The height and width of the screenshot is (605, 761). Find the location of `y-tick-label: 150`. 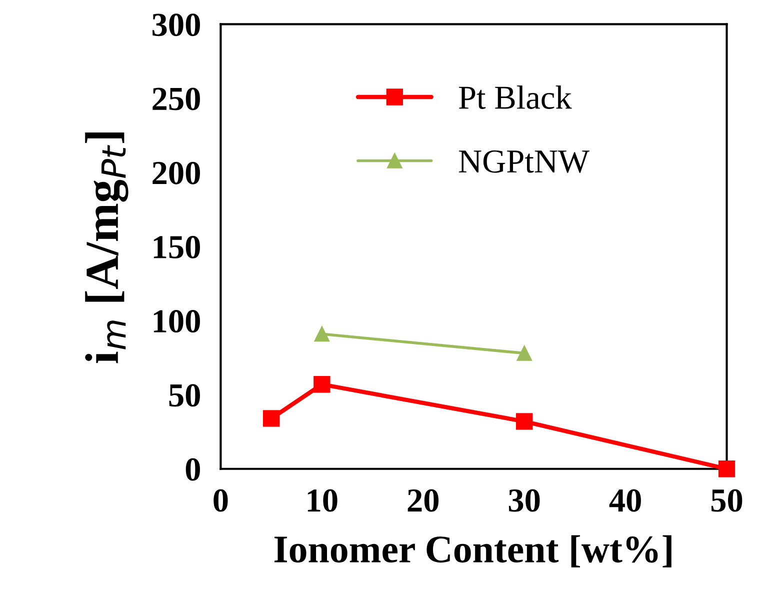

y-tick-label: 150 is located at coordinates (177, 247).